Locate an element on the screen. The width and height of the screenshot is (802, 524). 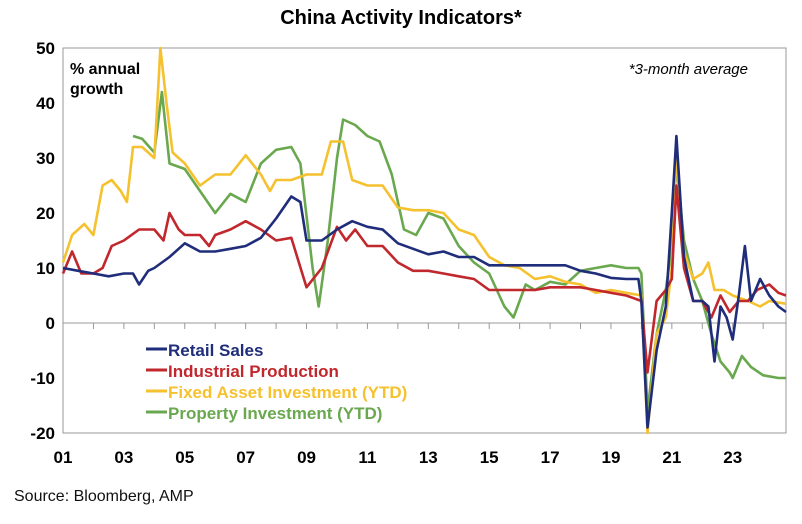
legend-item: Property Investment (YTD) is located at coordinates (264, 413).